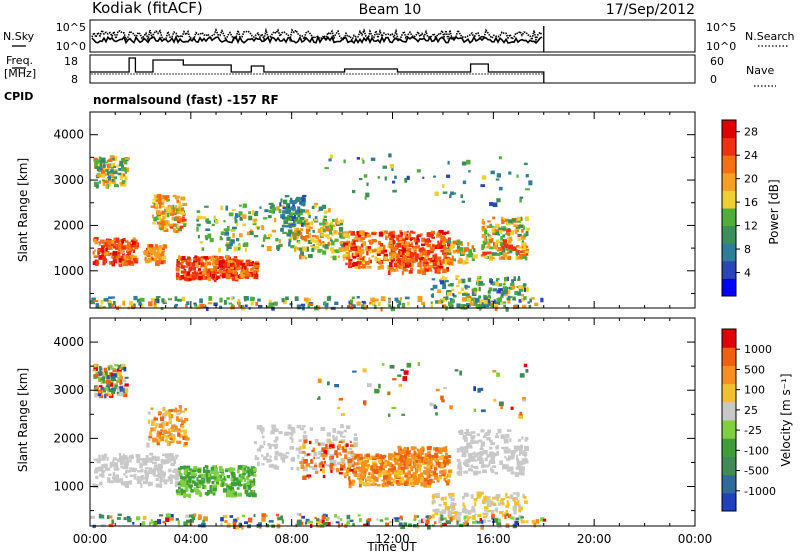 This screenshot has width=800, height=554. What do you see at coordinates (650, 10) in the screenshot?
I see `date-title: 17/Sep/2012` at bounding box center [650, 10].